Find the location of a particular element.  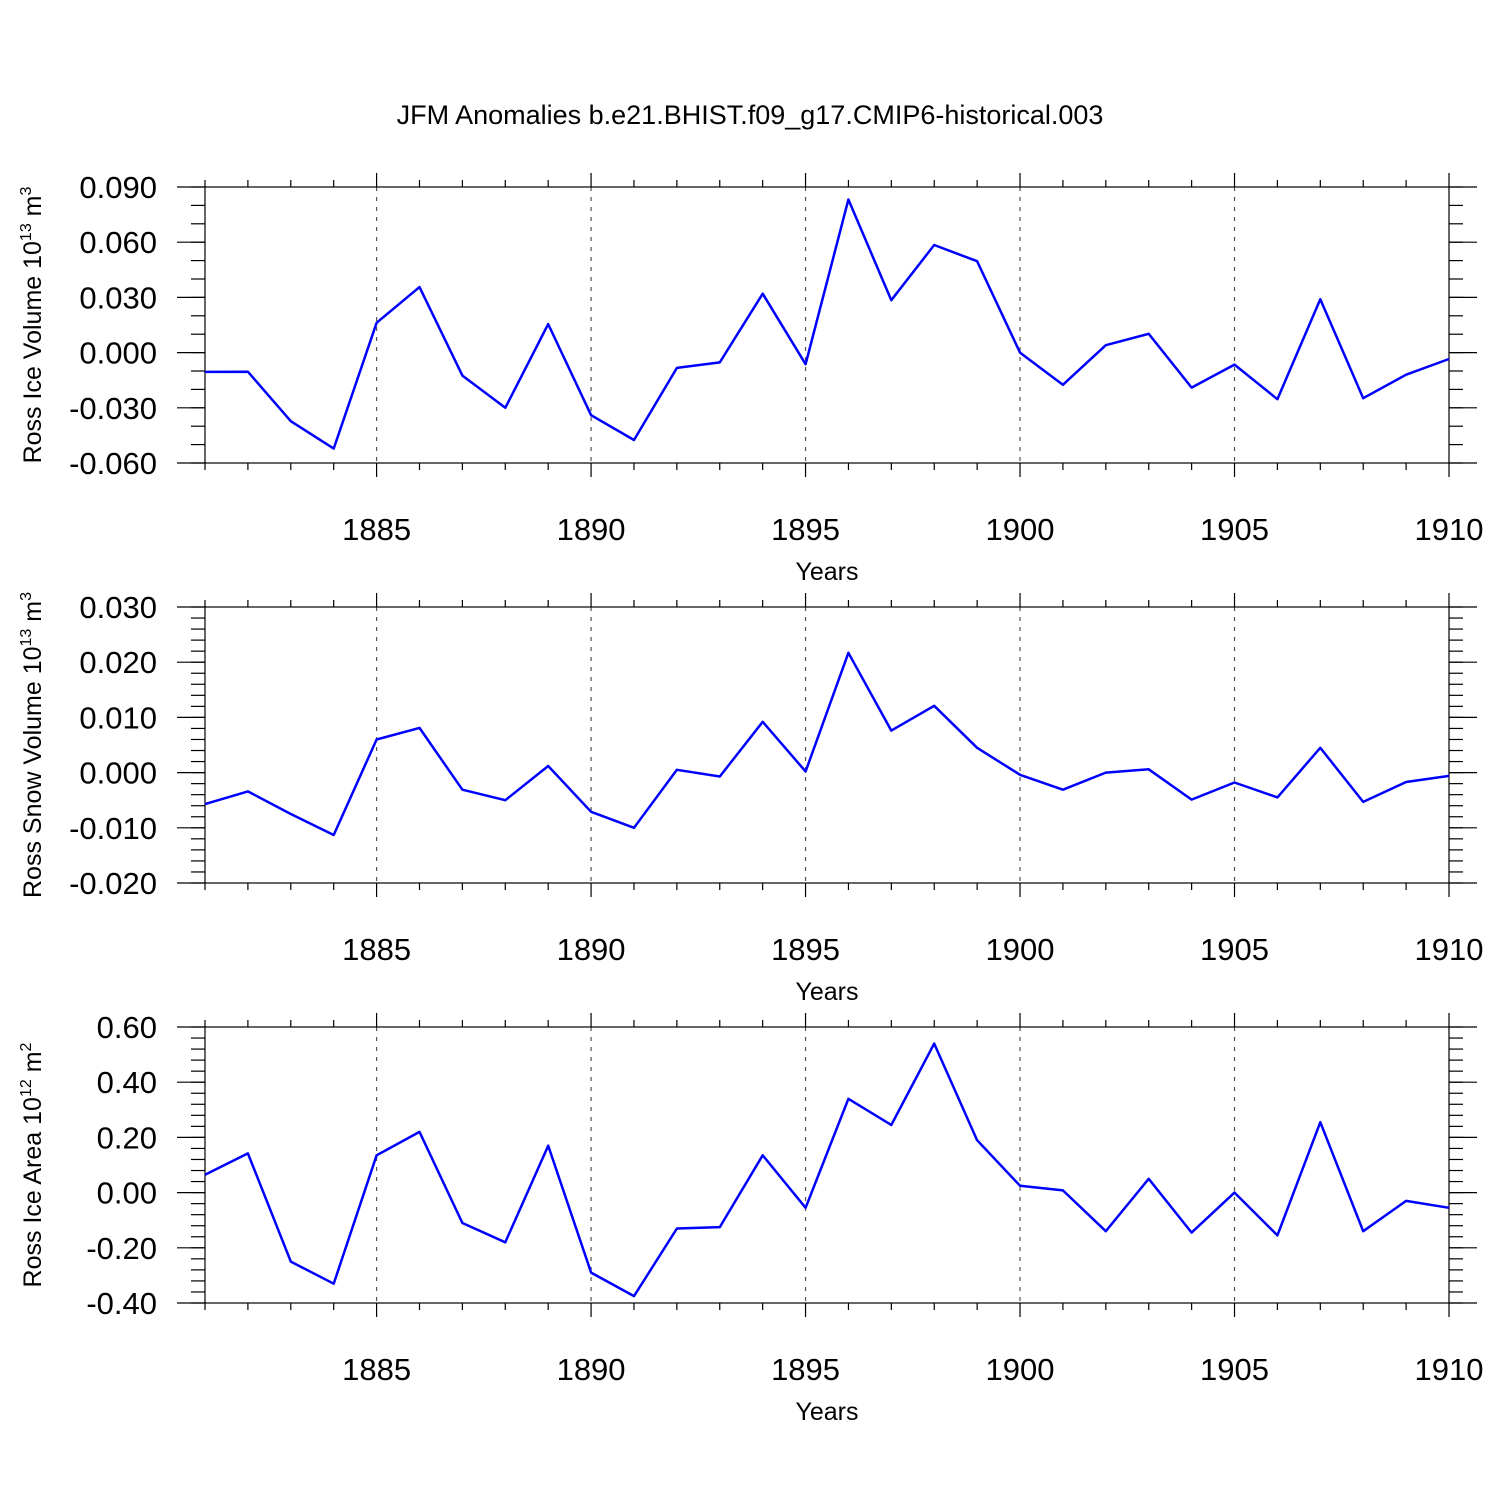

y-tick-label: 0.00 is located at coordinates (127, 1193).